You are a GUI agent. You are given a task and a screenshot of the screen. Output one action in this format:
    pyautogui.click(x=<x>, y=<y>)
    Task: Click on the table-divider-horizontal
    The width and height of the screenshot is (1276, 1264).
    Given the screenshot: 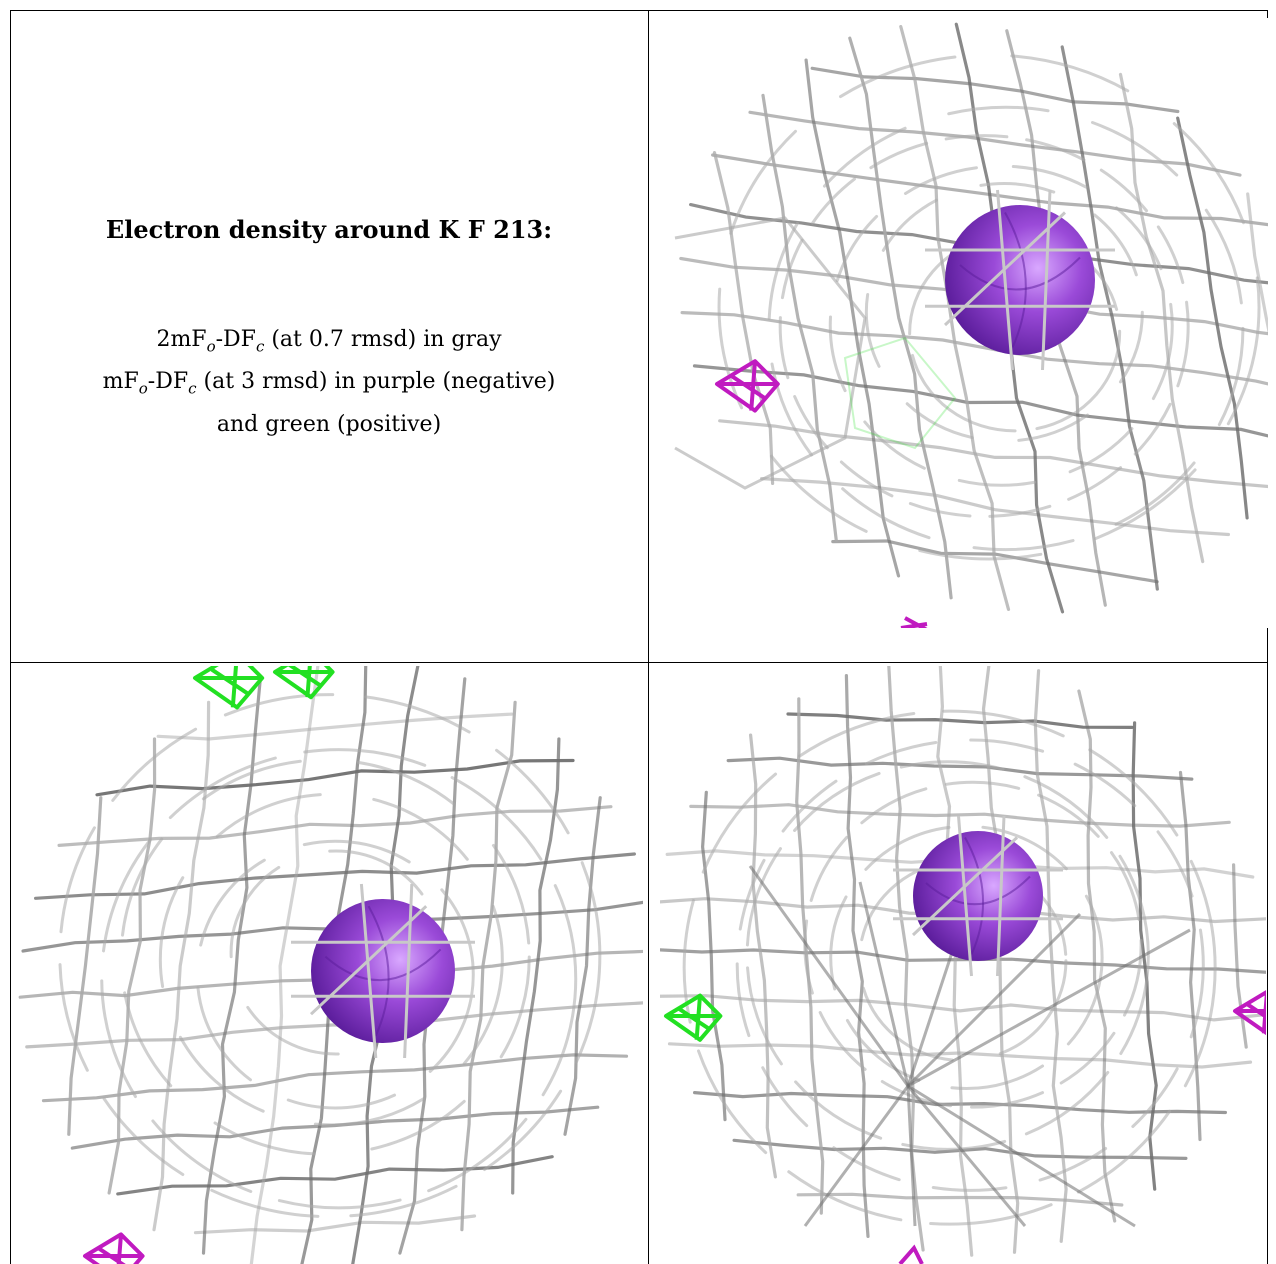 What is the action you would take?
    pyautogui.click(x=639, y=662)
    